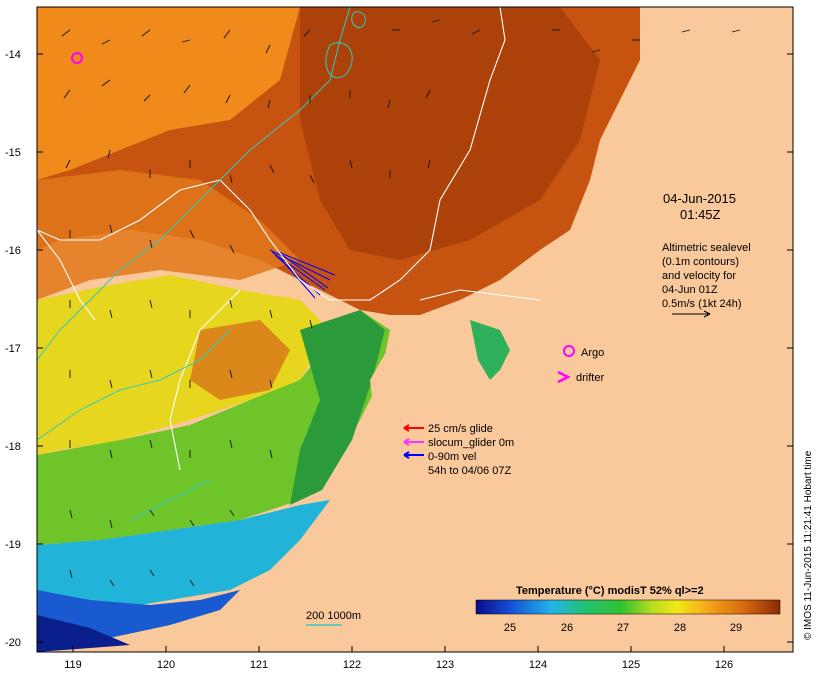 Image resolution: width=820 pixels, height=680 pixels. Describe the element at coordinates (631, 665) in the screenshot. I see `x-tick-label: 125` at that location.